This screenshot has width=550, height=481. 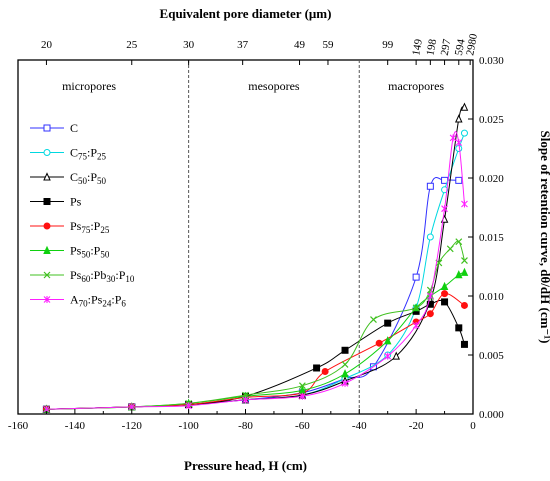 What do you see at coordinates (68, 178) in the screenshot?
I see `legend-item: C50:P50` at bounding box center [68, 178].